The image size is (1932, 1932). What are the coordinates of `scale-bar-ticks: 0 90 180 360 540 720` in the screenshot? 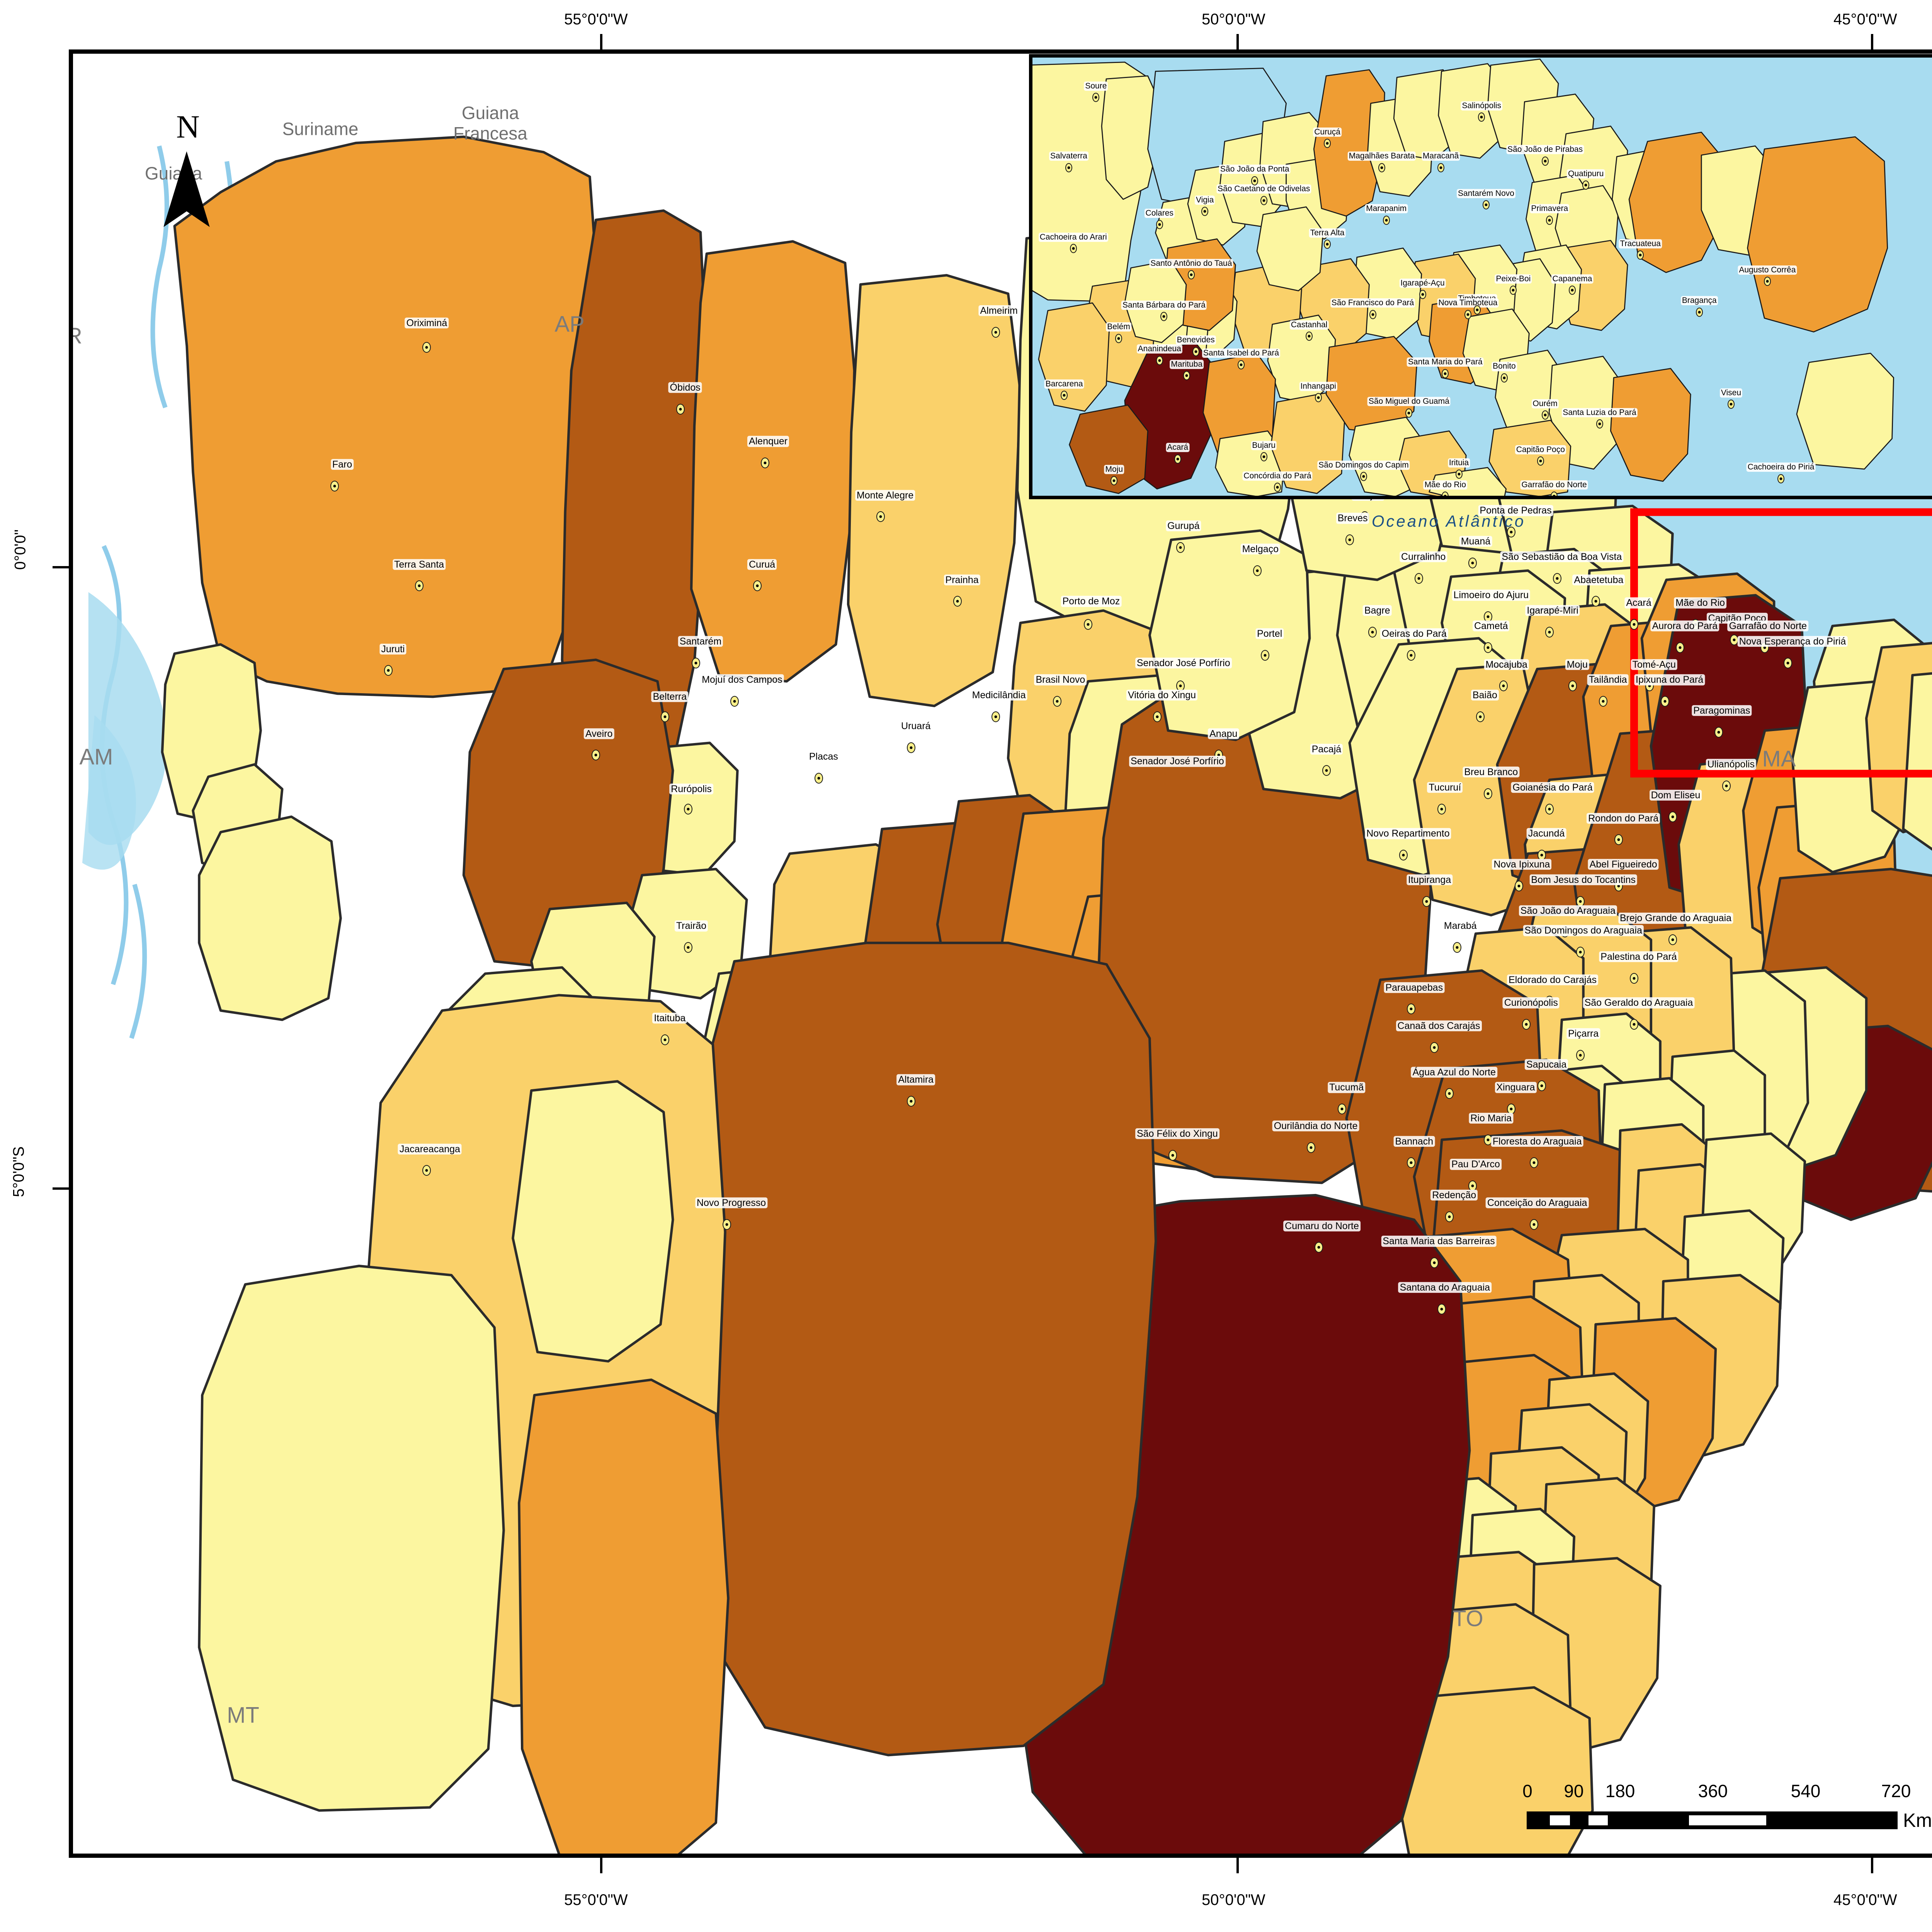 It's located at (1725, 1793).